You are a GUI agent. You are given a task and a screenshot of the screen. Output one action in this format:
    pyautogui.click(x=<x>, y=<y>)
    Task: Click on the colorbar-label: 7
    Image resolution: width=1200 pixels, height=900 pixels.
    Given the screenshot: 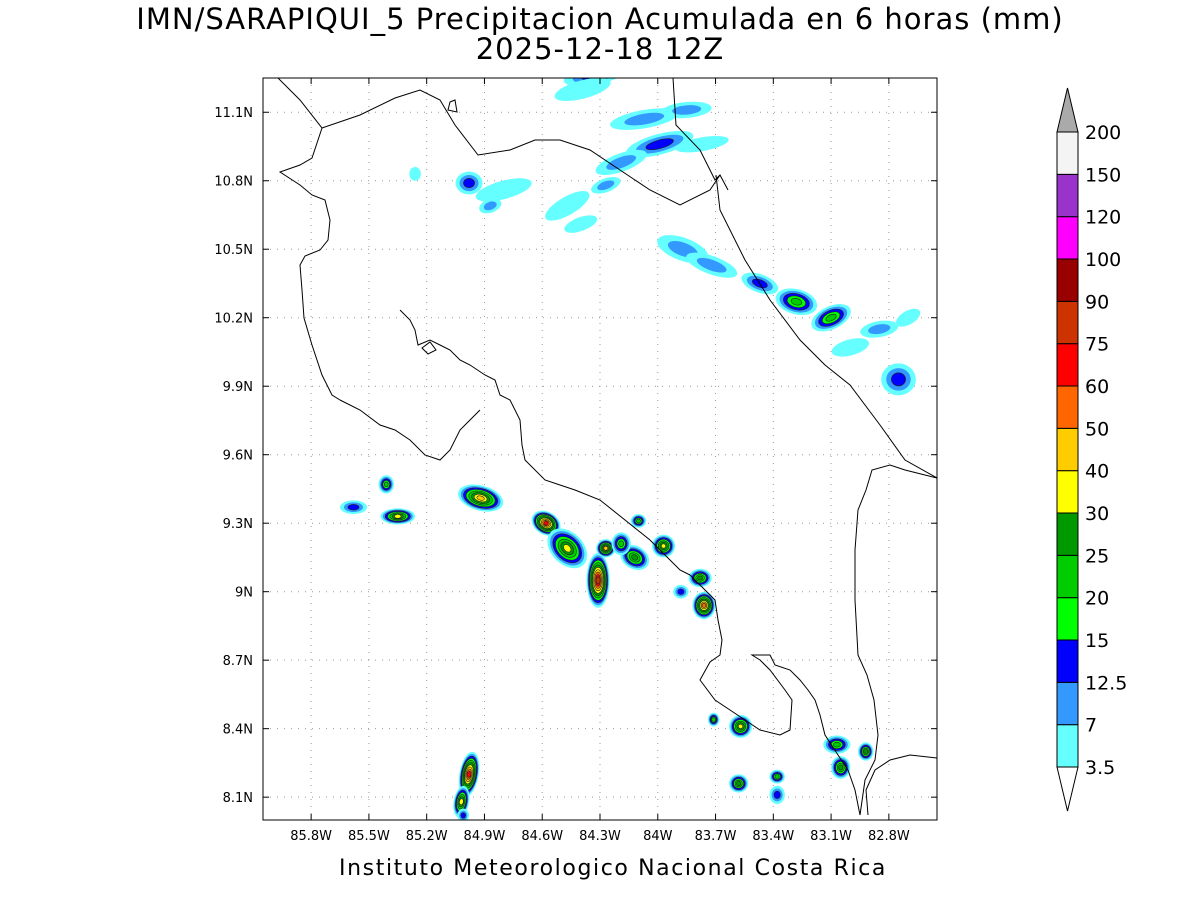 What is the action you would take?
    pyautogui.click(x=1091, y=726)
    